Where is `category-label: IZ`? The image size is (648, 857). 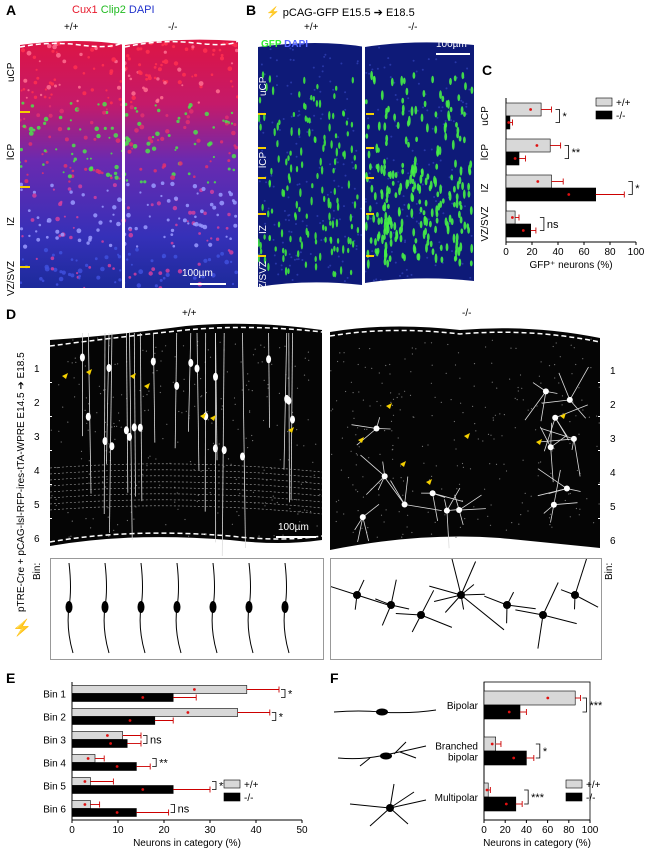 category-label: IZ is located at coordinates (485, 188).